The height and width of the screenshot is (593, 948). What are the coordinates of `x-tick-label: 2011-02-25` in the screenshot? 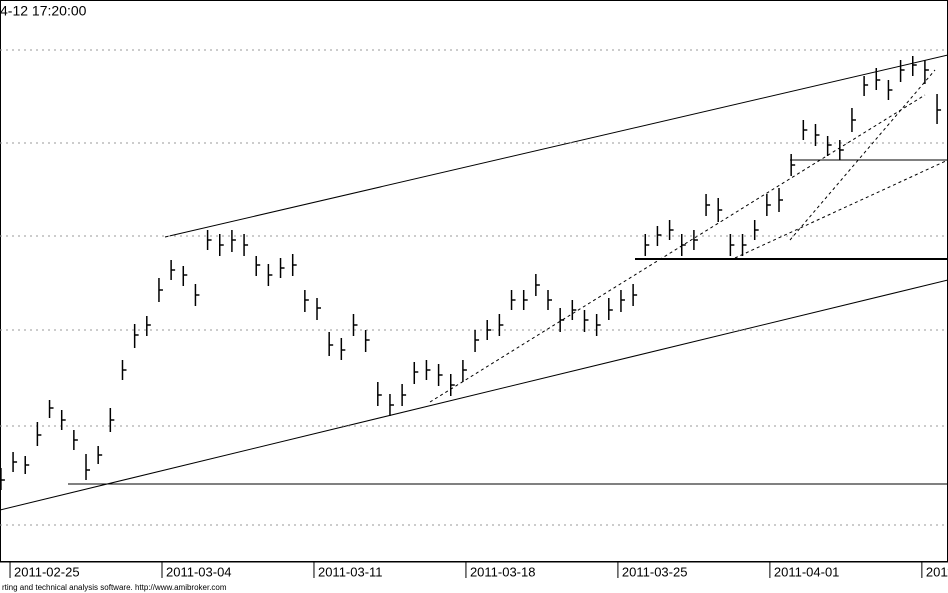 It's located at (47, 571).